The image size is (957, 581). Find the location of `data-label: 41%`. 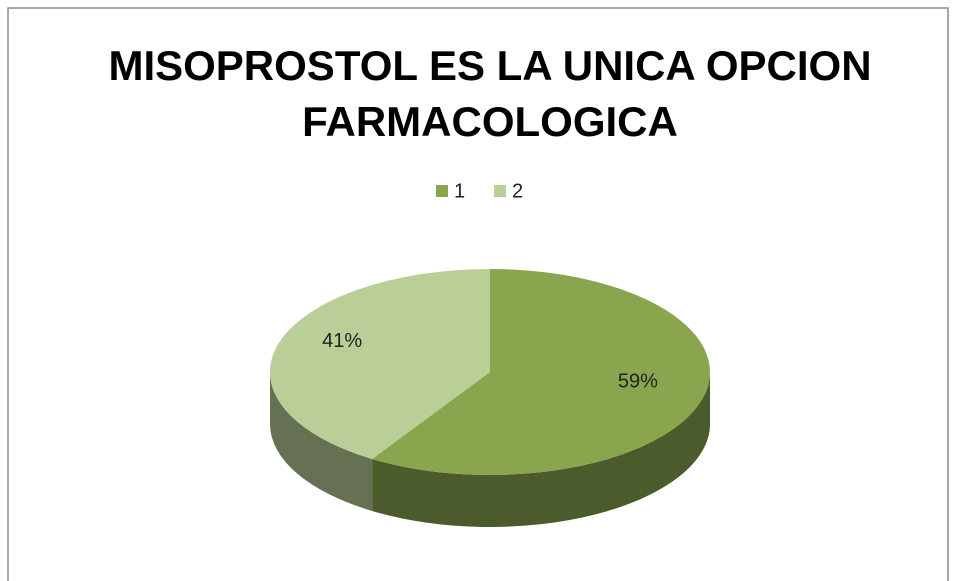

data-label: 41% is located at coordinates (342, 341).